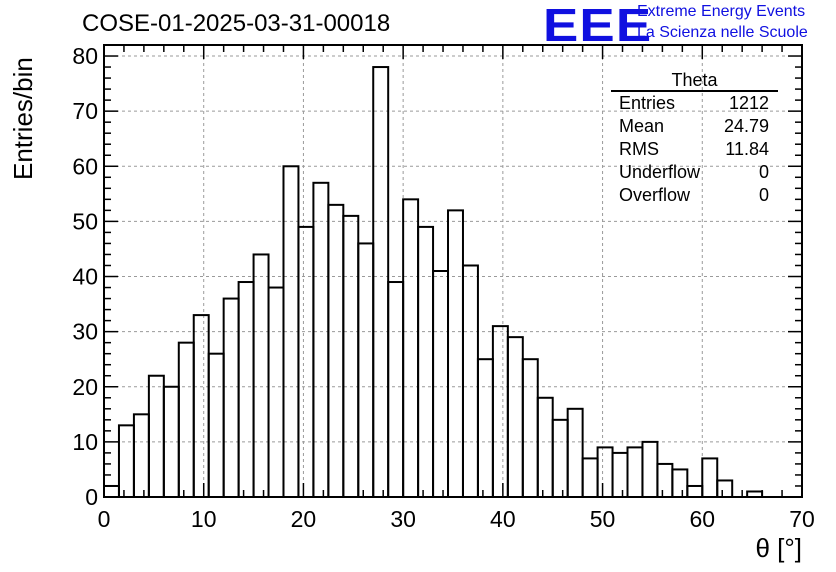 This screenshot has width=836, height=572. I want to click on stats-value: 11.84, so click(747, 149).